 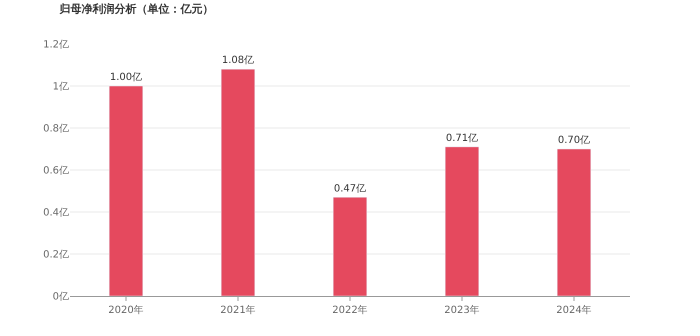 I want to click on data-label: 0.70亿, so click(x=574, y=140).